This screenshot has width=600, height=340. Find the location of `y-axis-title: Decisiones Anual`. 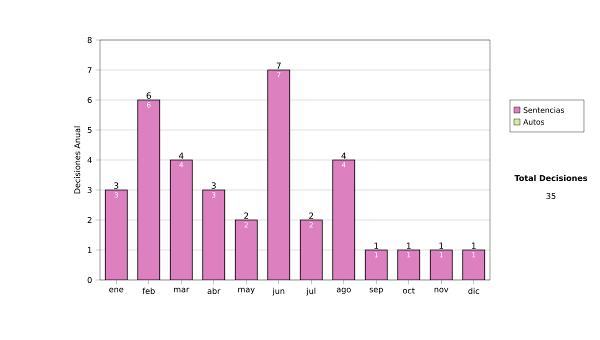

y-axis-title: Decisiones Anual is located at coordinates (77, 160).